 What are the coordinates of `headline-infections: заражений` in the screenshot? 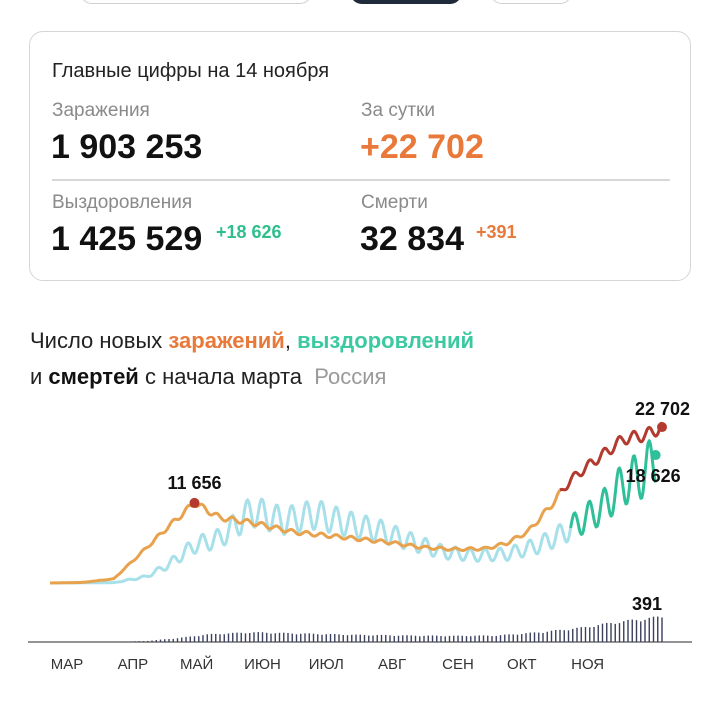 It's located at (226, 340).